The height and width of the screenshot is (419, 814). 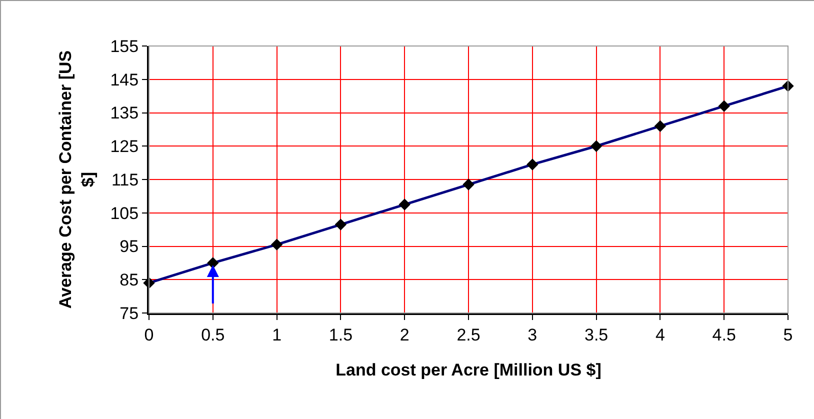 What do you see at coordinates (124, 46) in the screenshot?
I see `y-tick-label: 155` at bounding box center [124, 46].